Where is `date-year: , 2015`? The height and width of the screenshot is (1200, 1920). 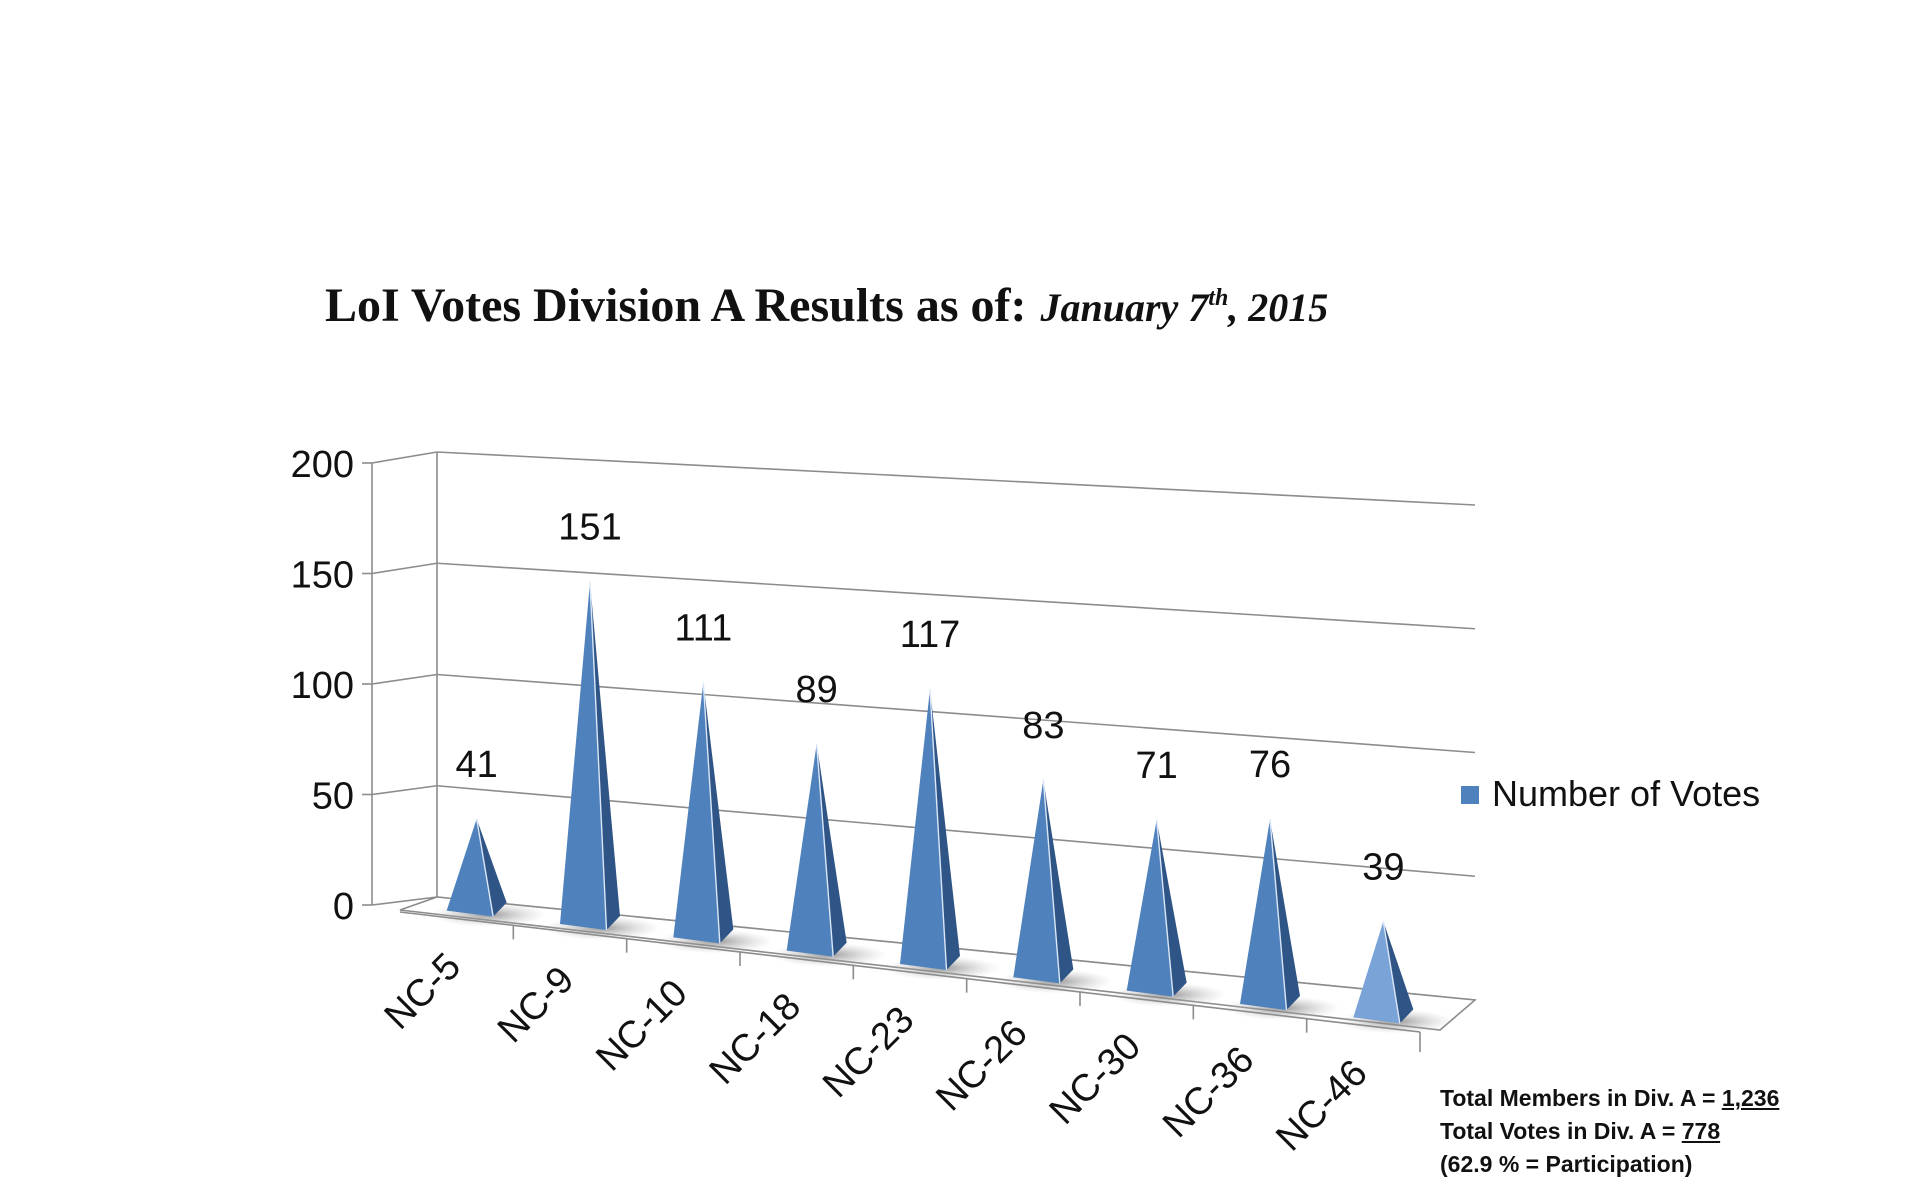 date-year: , 2015 is located at coordinates (1278, 307).